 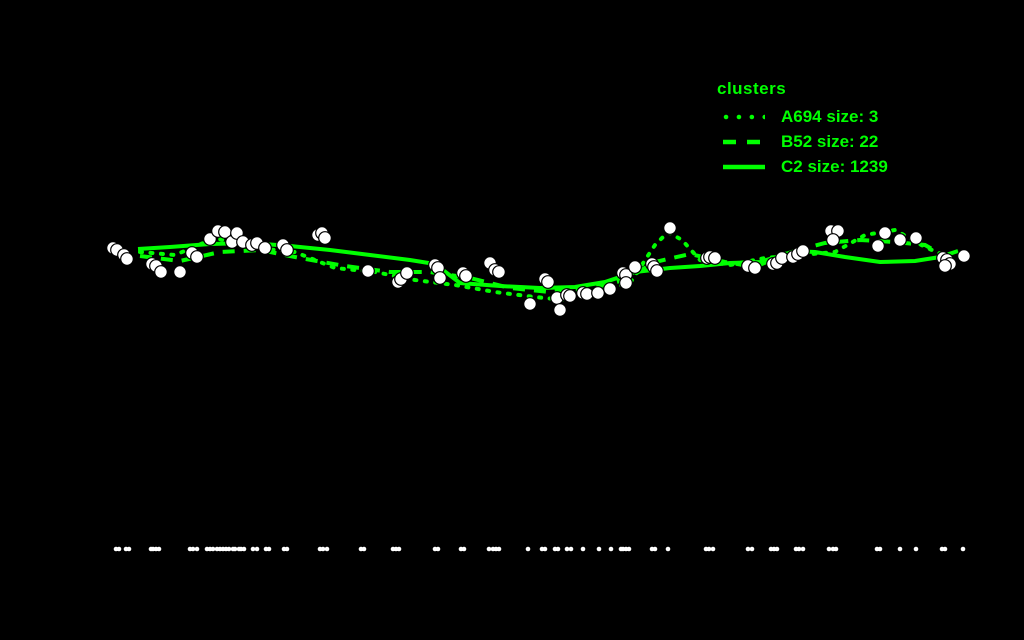 I want to click on trend-line-solid, so click(x=548, y=265).